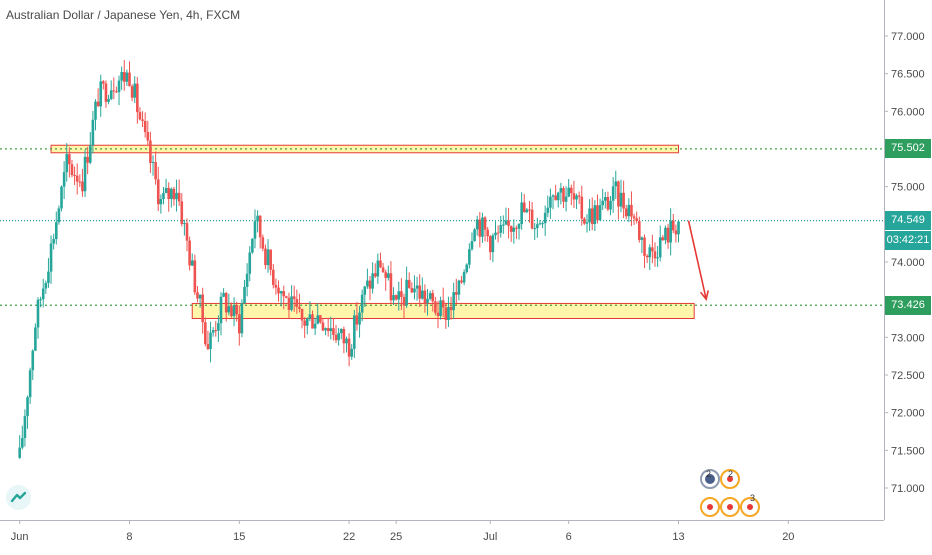 This screenshot has height=555, width=932. Describe the element at coordinates (18, 497) in the screenshot. I see `tradingview-logo` at that location.